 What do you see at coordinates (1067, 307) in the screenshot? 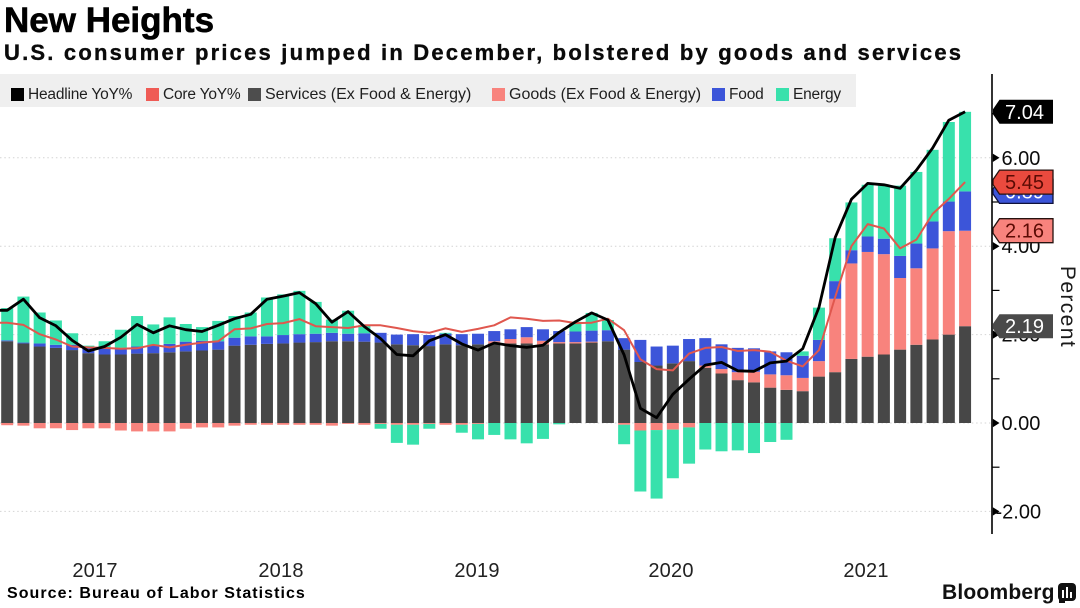
I see `svg-text: Percent` at bounding box center [1067, 307].